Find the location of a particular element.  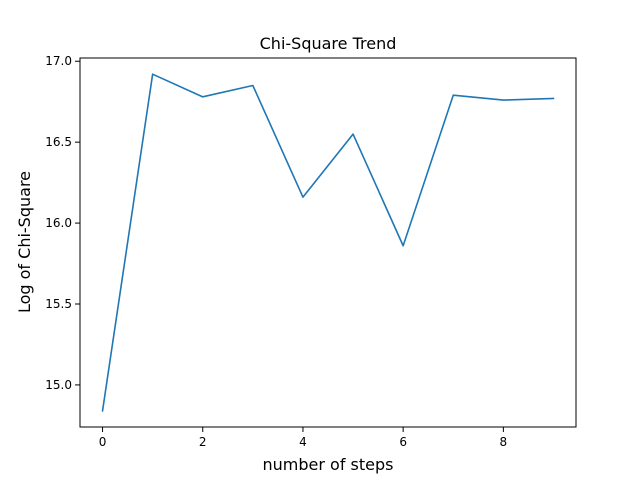

x-tick-label: 0 is located at coordinates (103, 442).